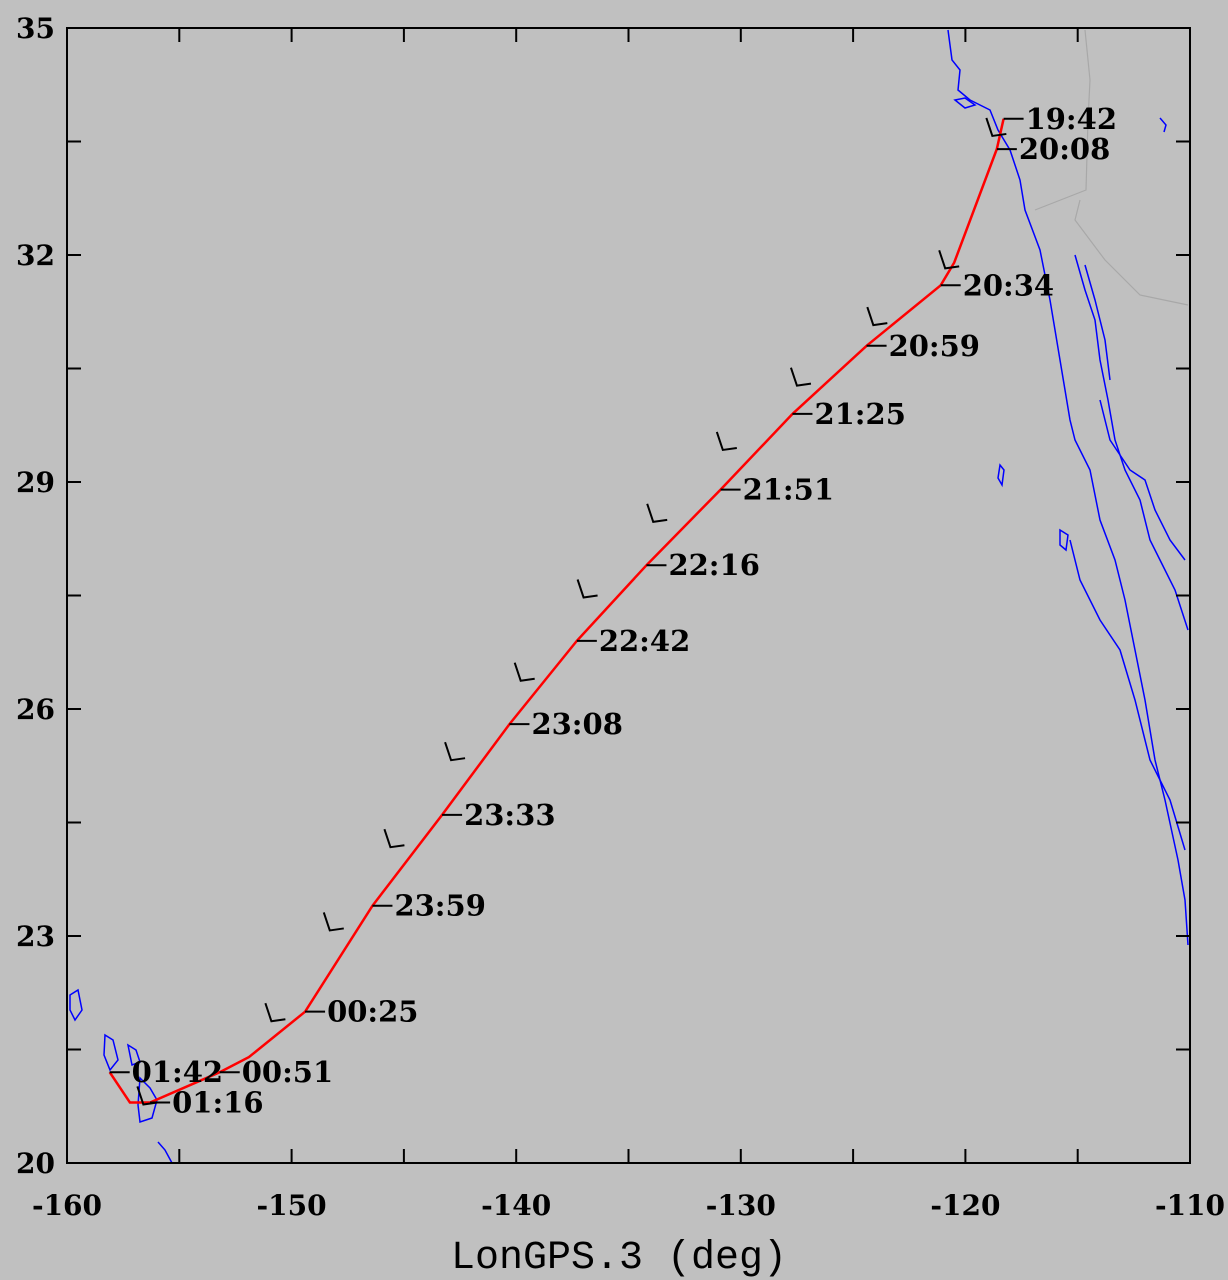  I want to click on time-label-14: 00:51, so click(287, 1072).